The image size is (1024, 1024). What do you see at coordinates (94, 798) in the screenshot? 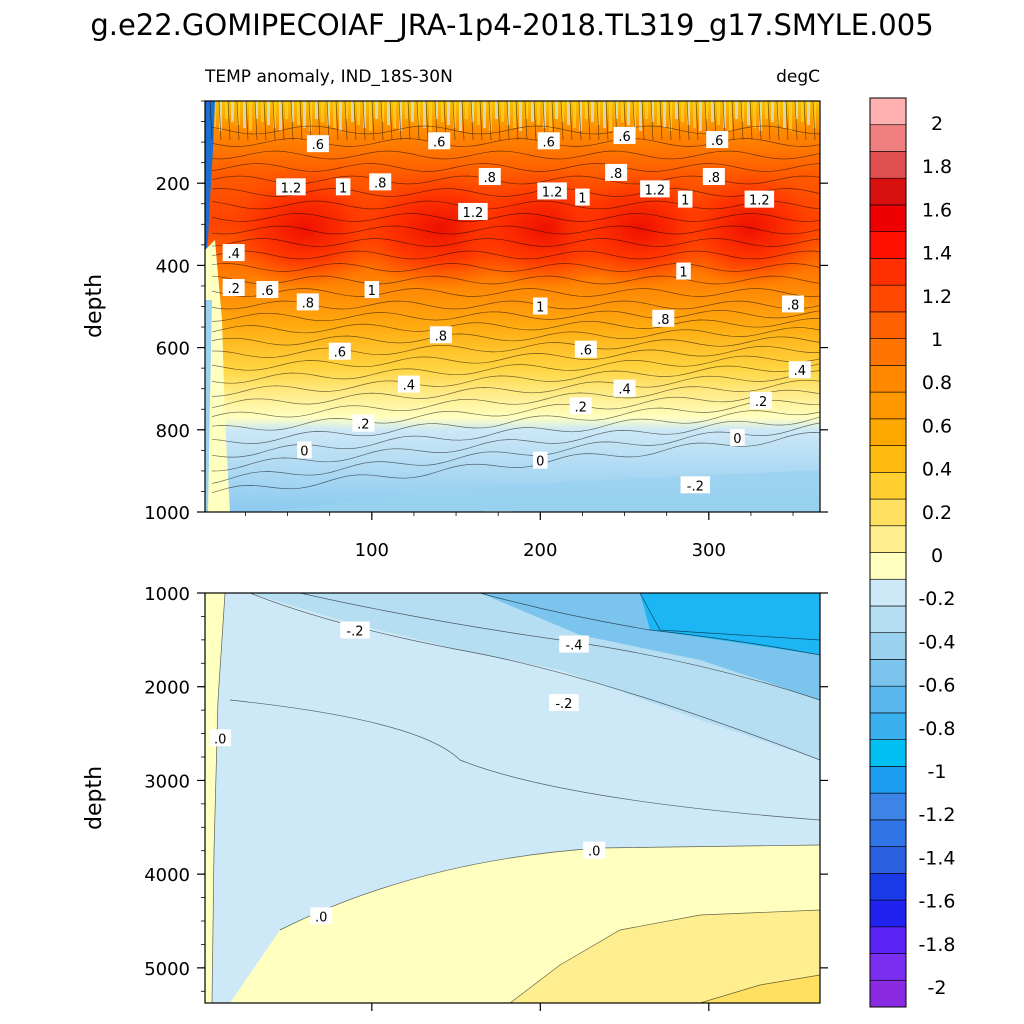
I see `lower-y-axis-label: depth` at bounding box center [94, 798].